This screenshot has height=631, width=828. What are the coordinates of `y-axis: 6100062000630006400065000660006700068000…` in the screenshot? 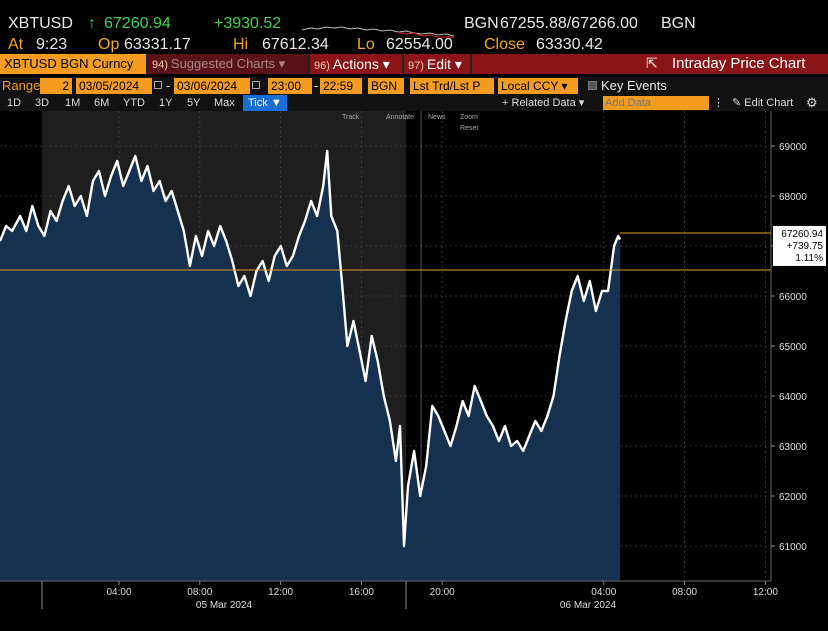 It's located at (788, 346).